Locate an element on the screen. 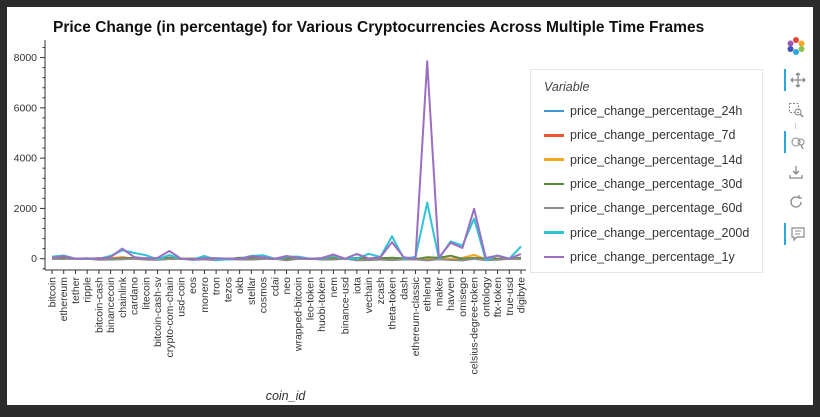 This screenshot has height=417, width=820. bokeh-logo-icon is located at coordinates (796, 46).